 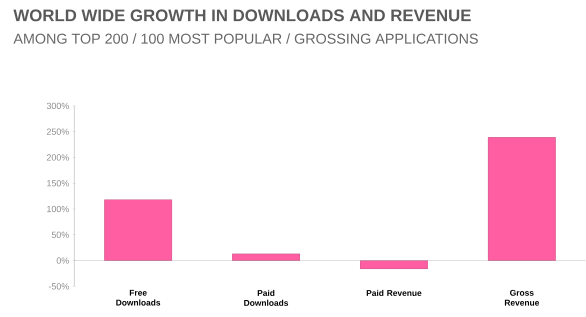 I want to click on y-tick-label: 300%, so click(x=57, y=105).